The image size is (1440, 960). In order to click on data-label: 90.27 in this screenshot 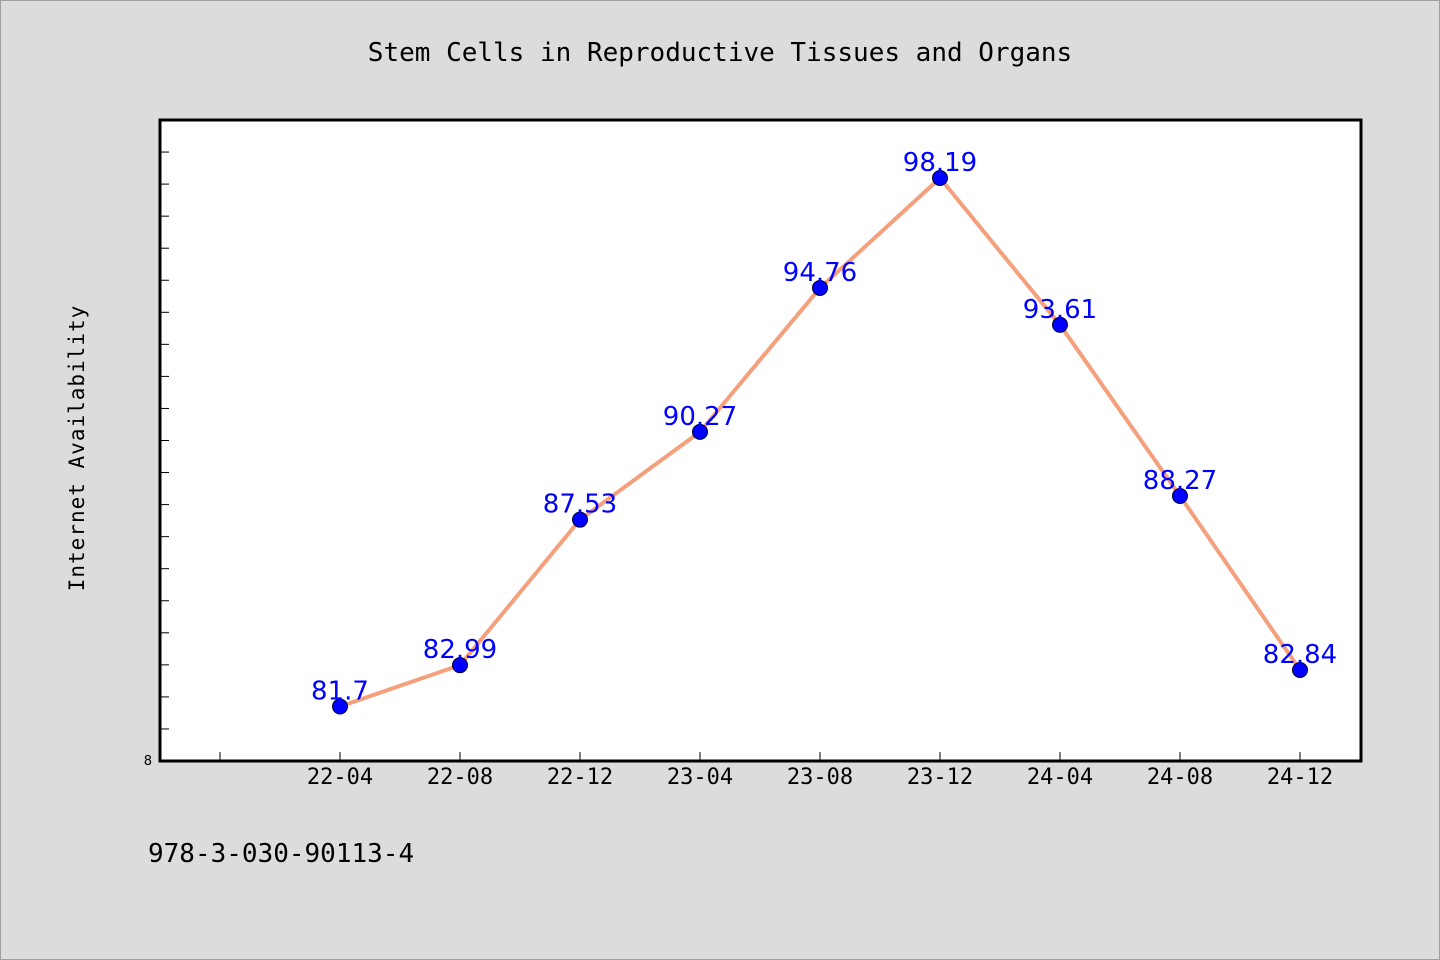, I will do `click(700, 417)`.